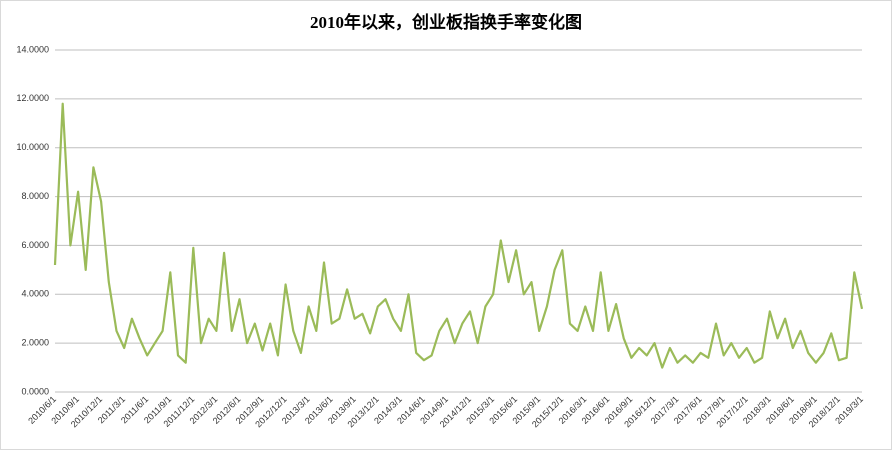 The image size is (892, 450). I want to click on y-tick-label: 12.0000, so click(32, 98).